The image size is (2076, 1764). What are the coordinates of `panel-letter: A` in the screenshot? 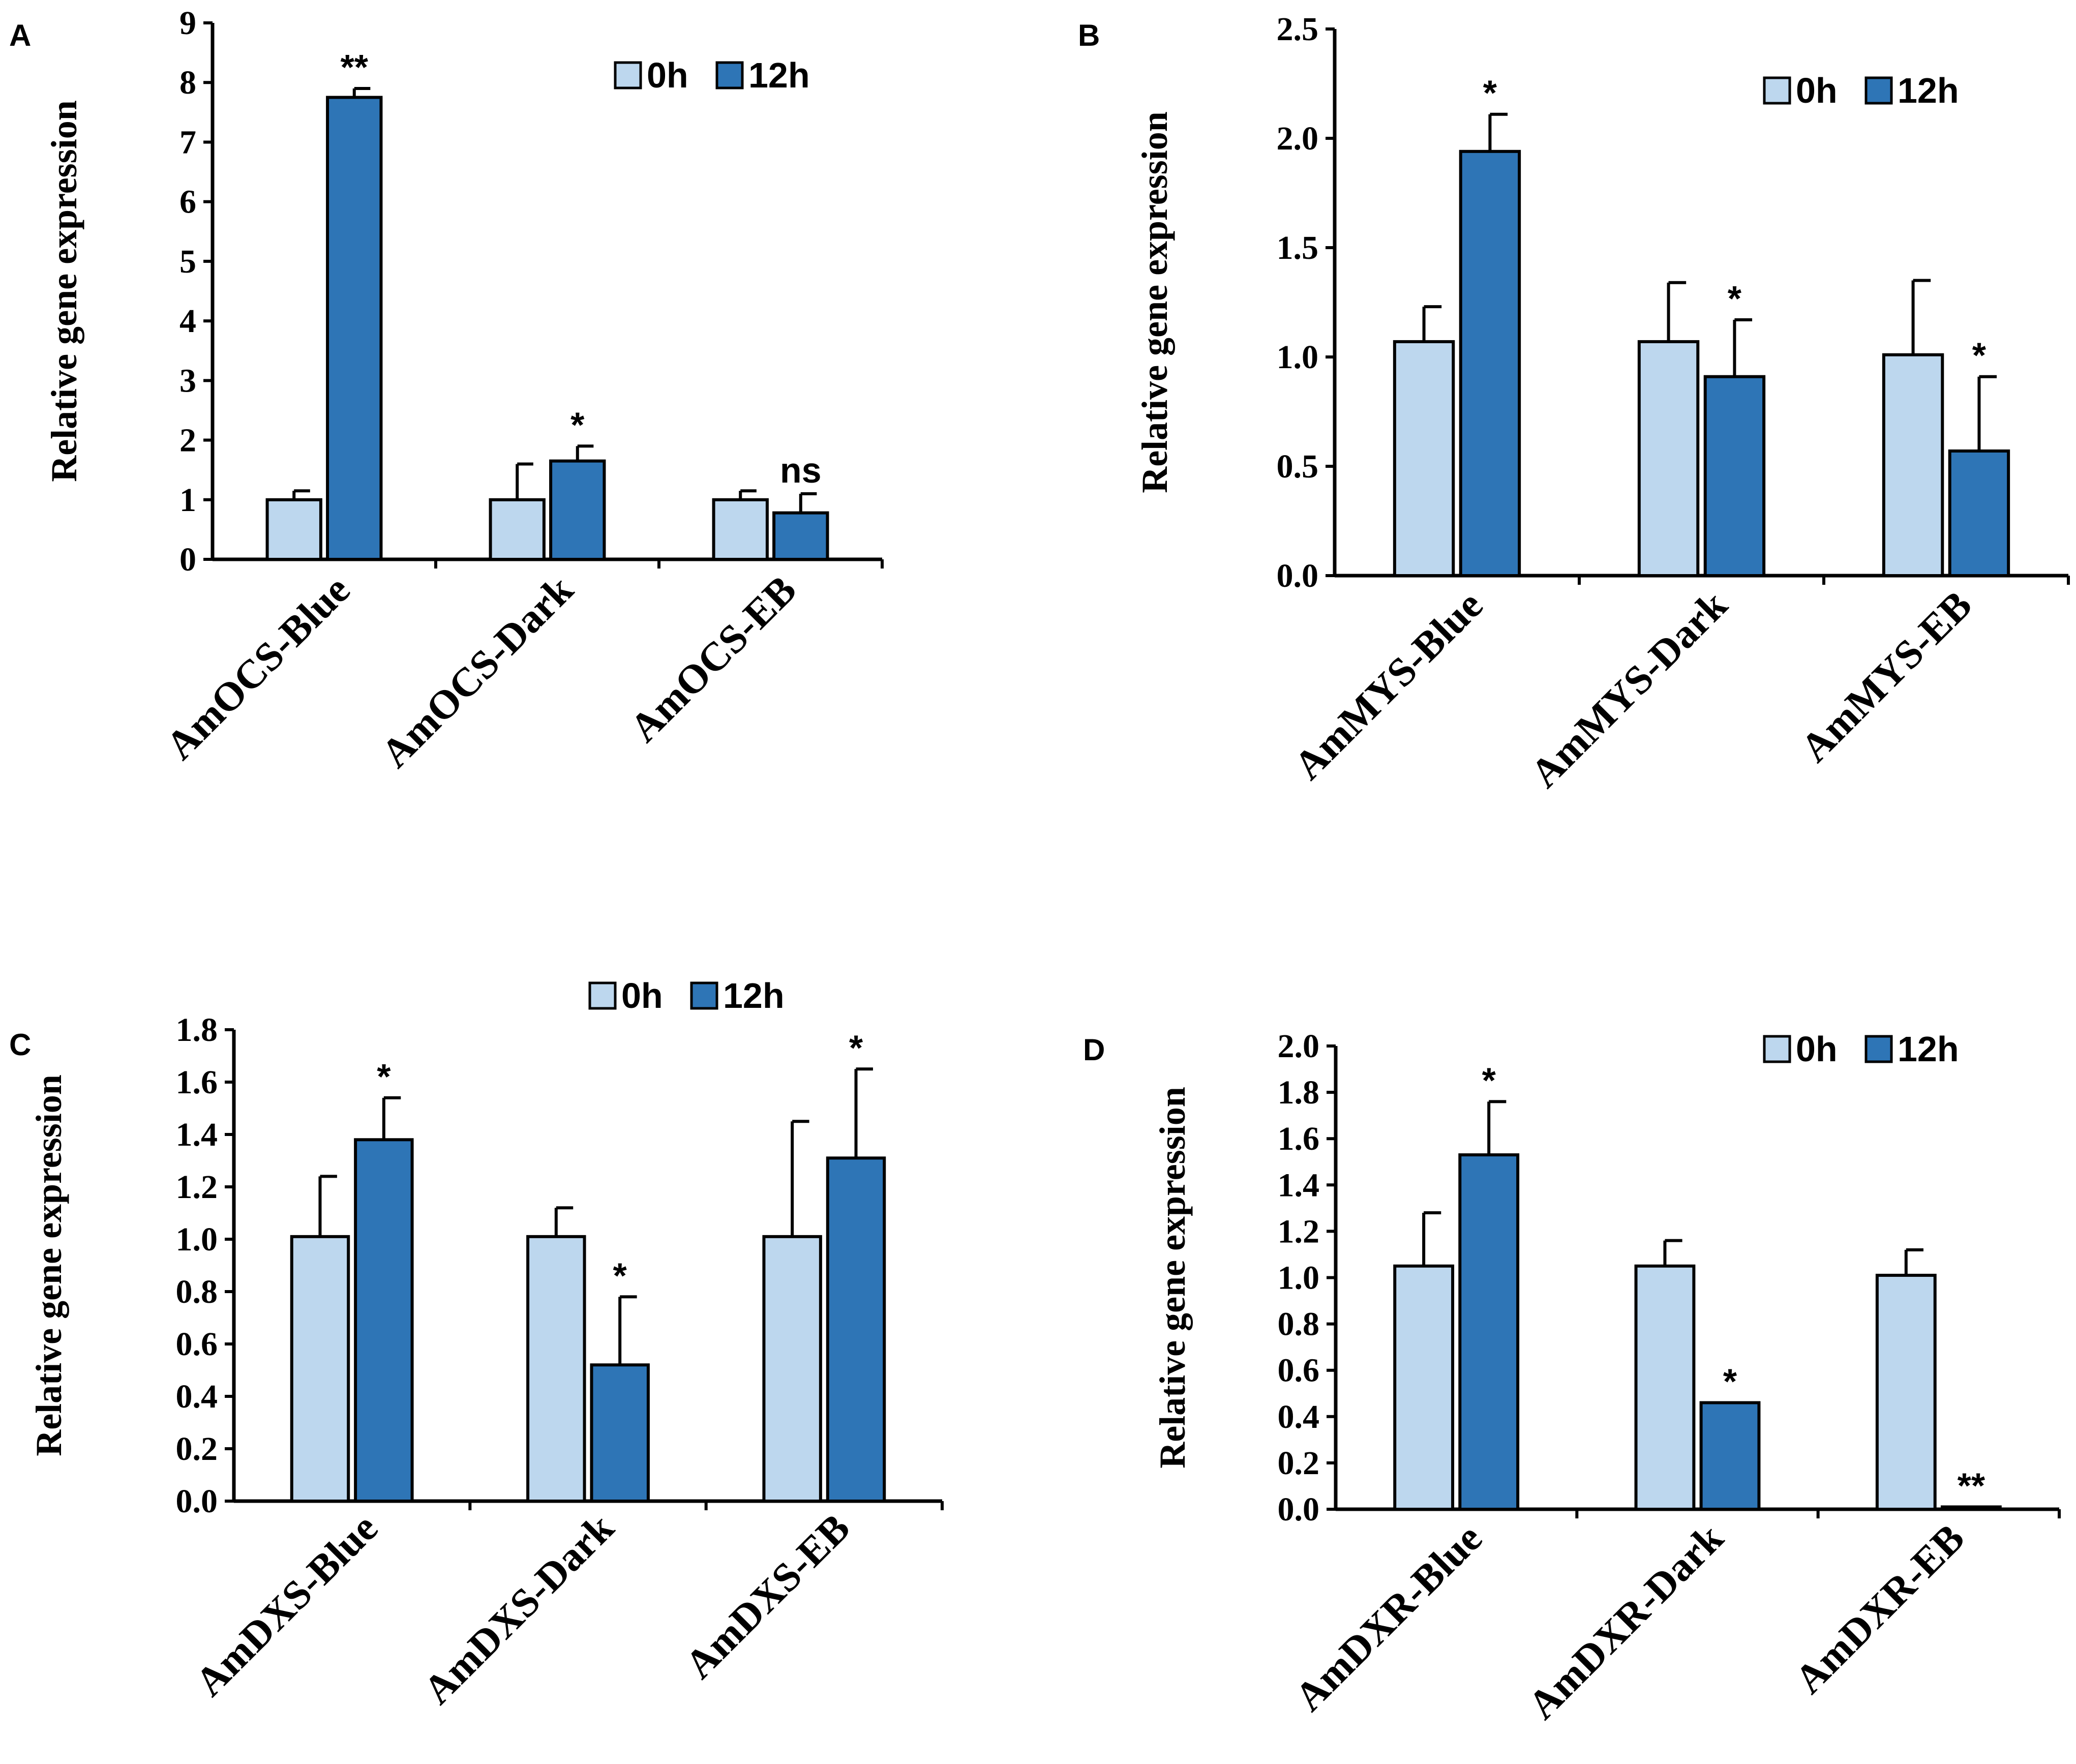 It's located at (20, 35).